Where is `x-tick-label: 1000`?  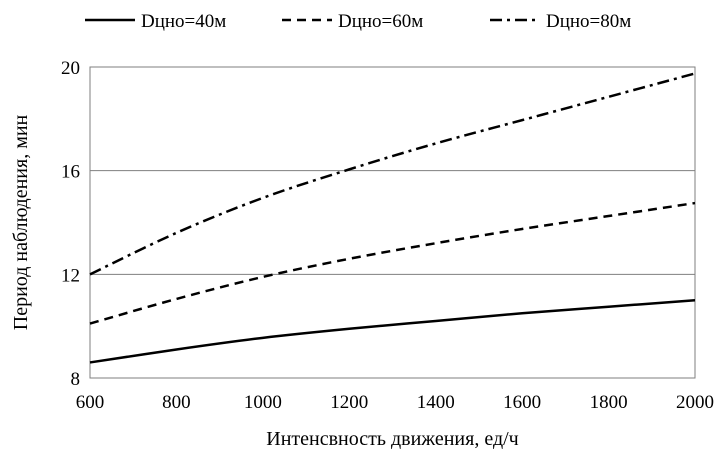
x-tick-label: 1000 is located at coordinates (263, 402).